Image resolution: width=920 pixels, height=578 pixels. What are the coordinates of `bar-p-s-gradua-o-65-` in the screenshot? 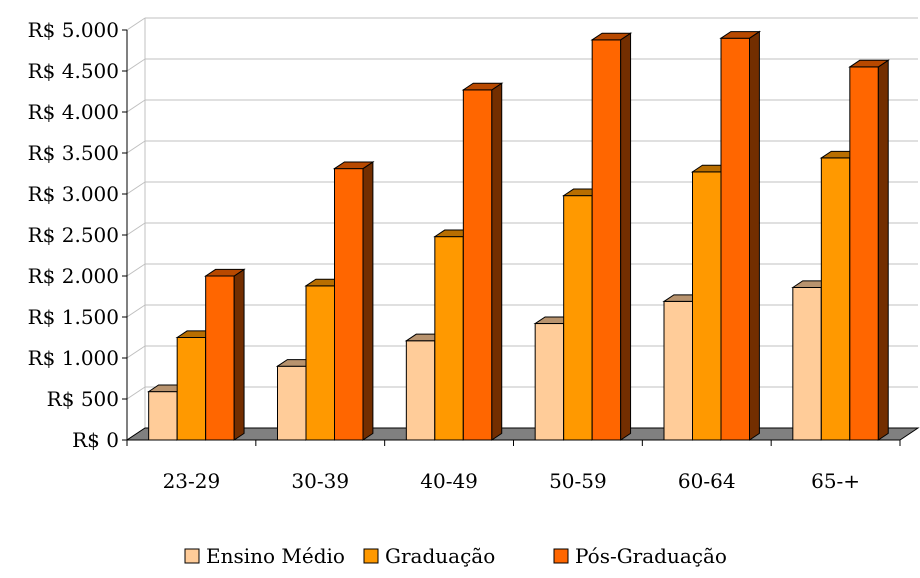 It's located at (869, 250).